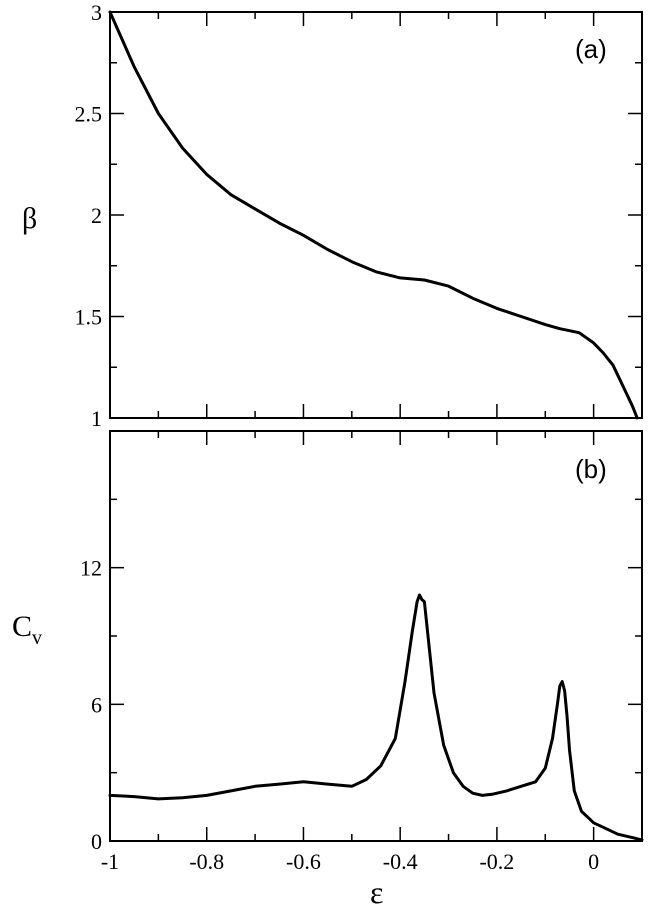  Describe the element at coordinates (96, 215) in the screenshot. I see `y-tick-label: 2` at that location.